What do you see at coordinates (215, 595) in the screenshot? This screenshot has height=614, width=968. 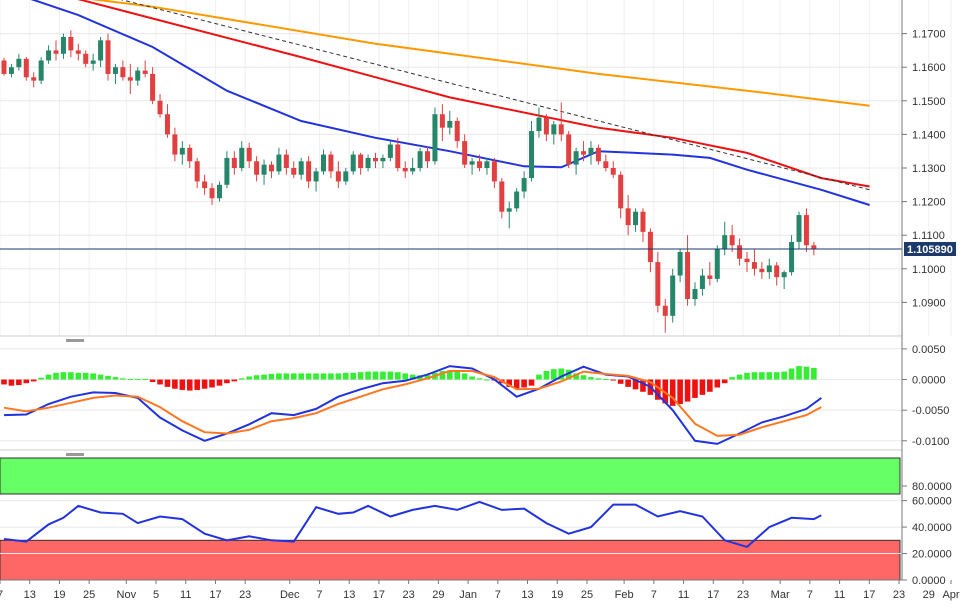 I see `x-tick-label: 17` at bounding box center [215, 595].